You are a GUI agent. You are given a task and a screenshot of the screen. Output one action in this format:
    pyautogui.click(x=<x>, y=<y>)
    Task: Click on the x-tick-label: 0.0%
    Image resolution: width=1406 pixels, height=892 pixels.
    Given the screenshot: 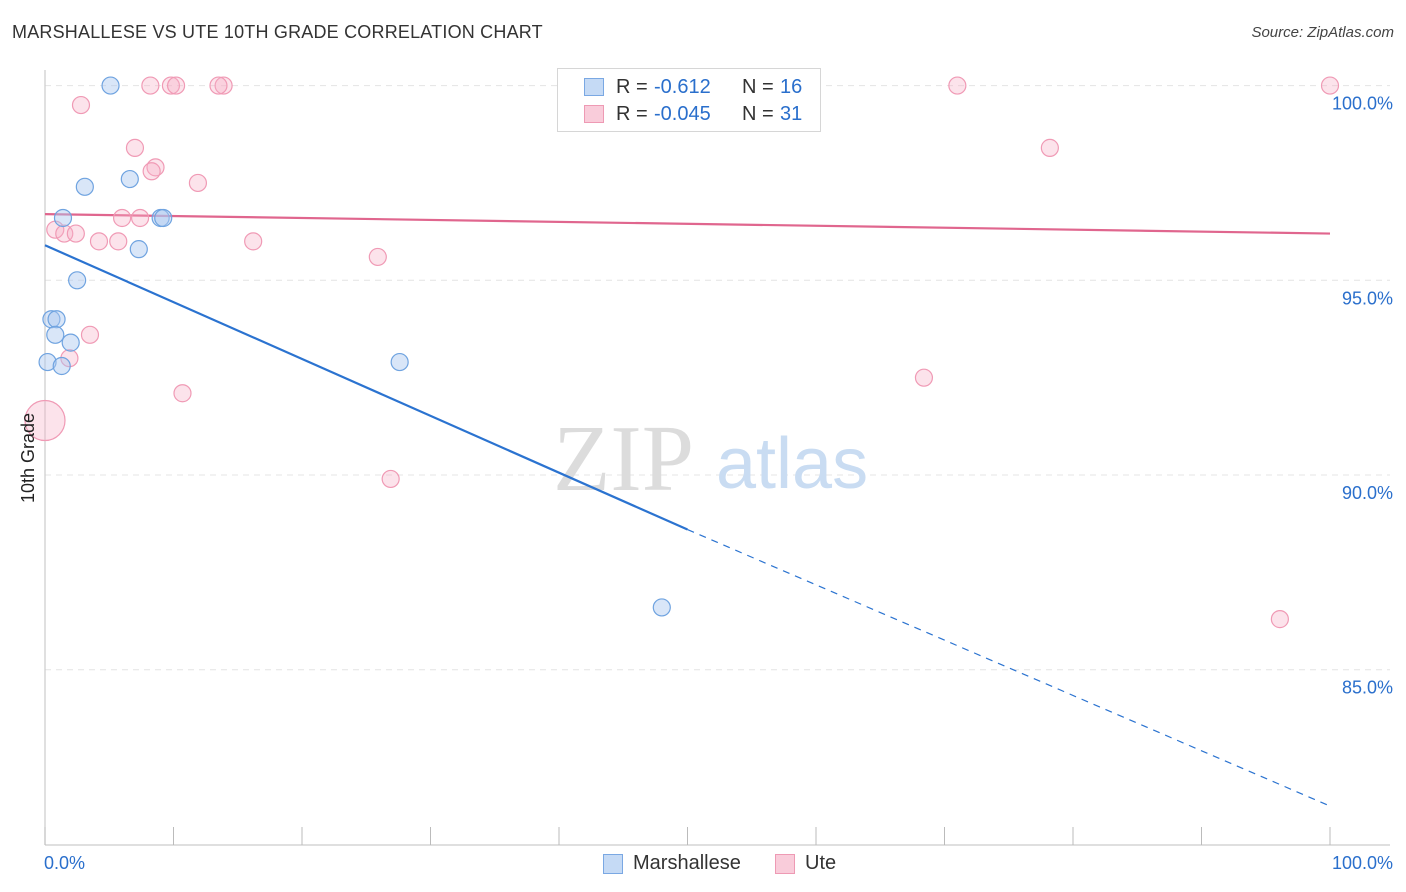 What is the action you would take?
    pyautogui.click(x=64, y=863)
    